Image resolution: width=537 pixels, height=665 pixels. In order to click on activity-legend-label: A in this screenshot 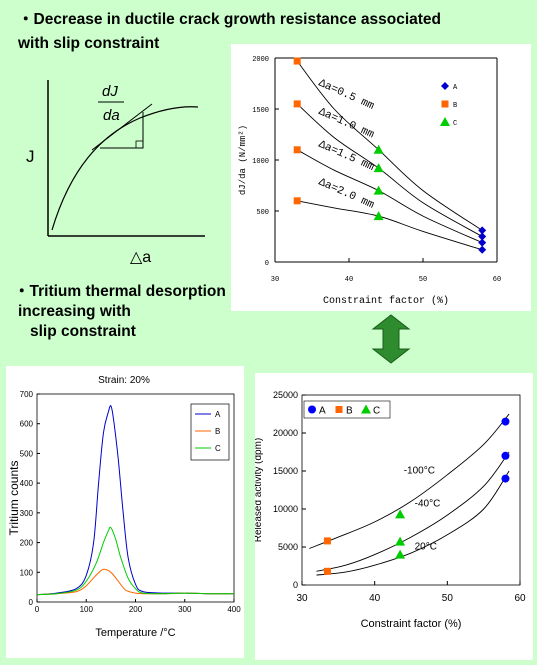, I will do `click(322, 411)`.